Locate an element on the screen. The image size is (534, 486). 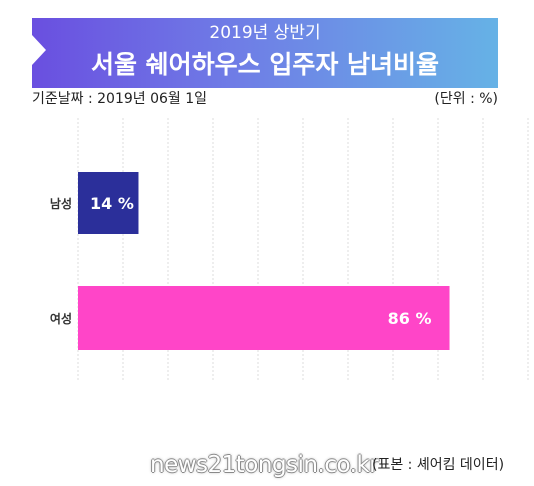
unit-label: (단위 : %) is located at coordinates (466, 99).